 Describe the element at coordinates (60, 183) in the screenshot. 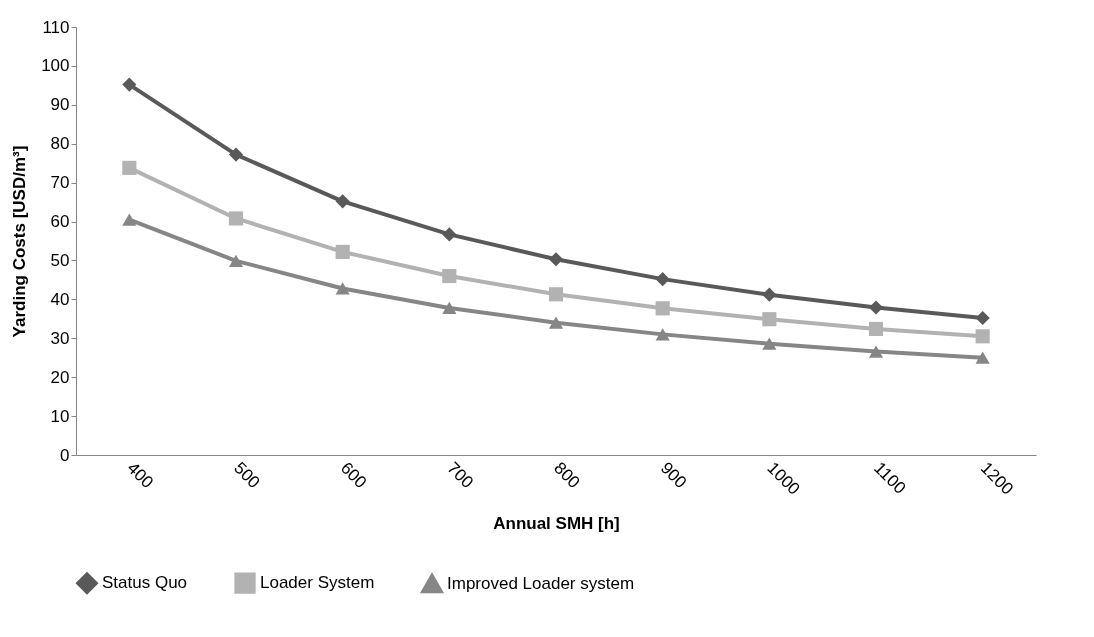

I see `y-tick-label: 70` at that location.